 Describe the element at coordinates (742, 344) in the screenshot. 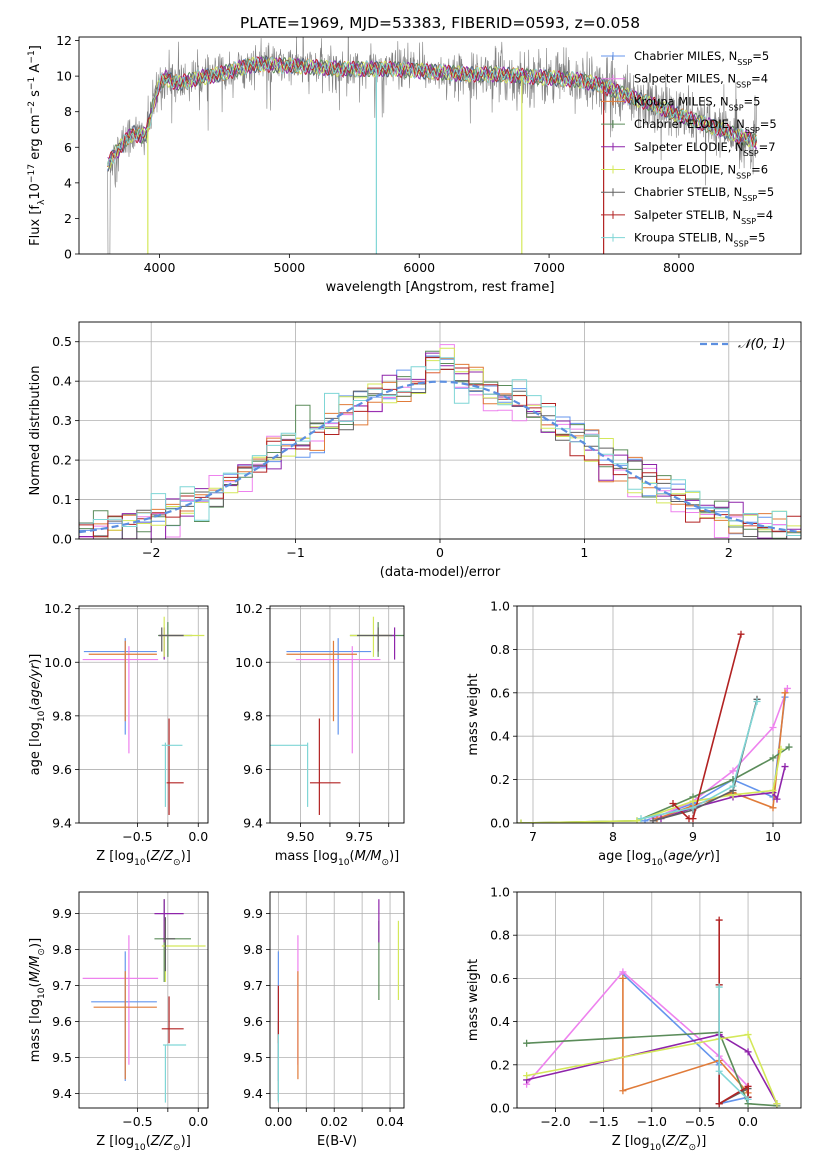

I see `residuals-legend: 𝒩(0, 1)` at that location.